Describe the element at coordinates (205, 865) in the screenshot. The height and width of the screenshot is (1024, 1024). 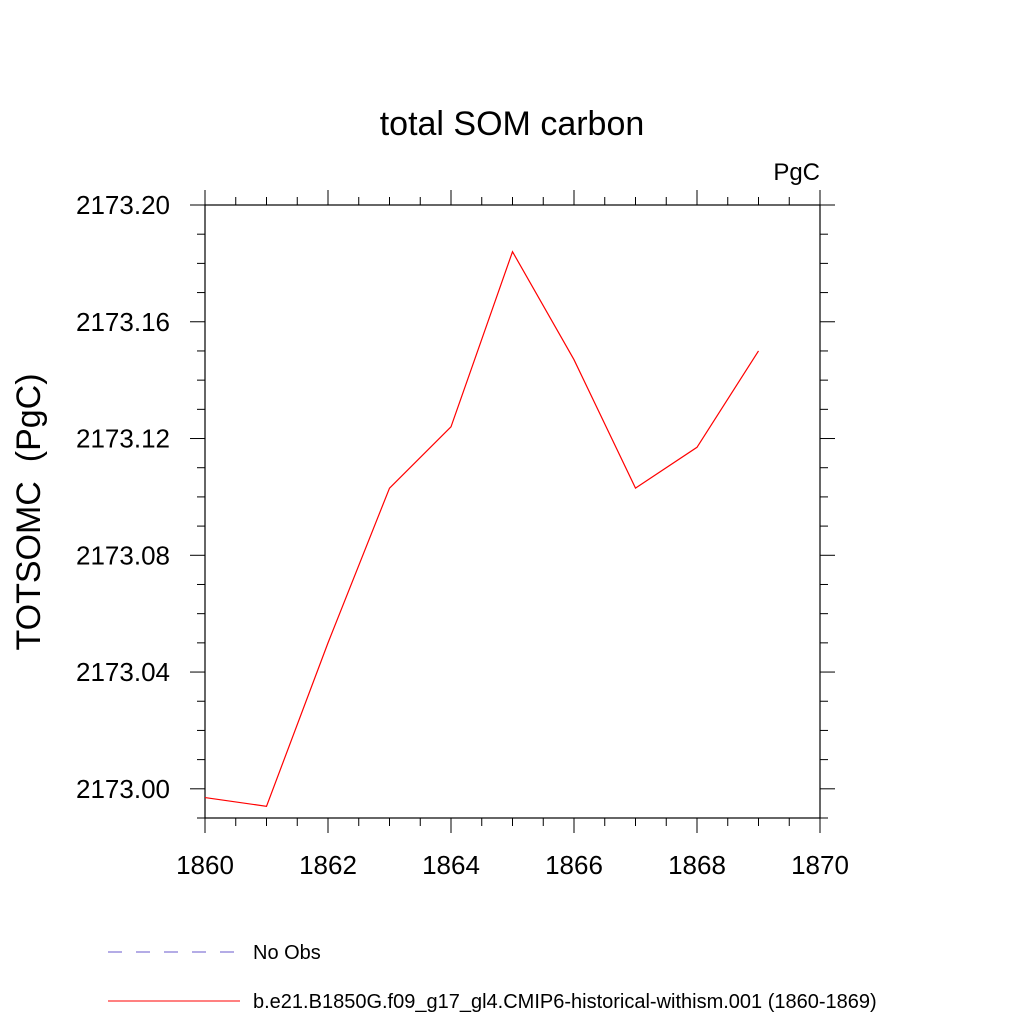
I see `x-tick-label: 1860` at that location.